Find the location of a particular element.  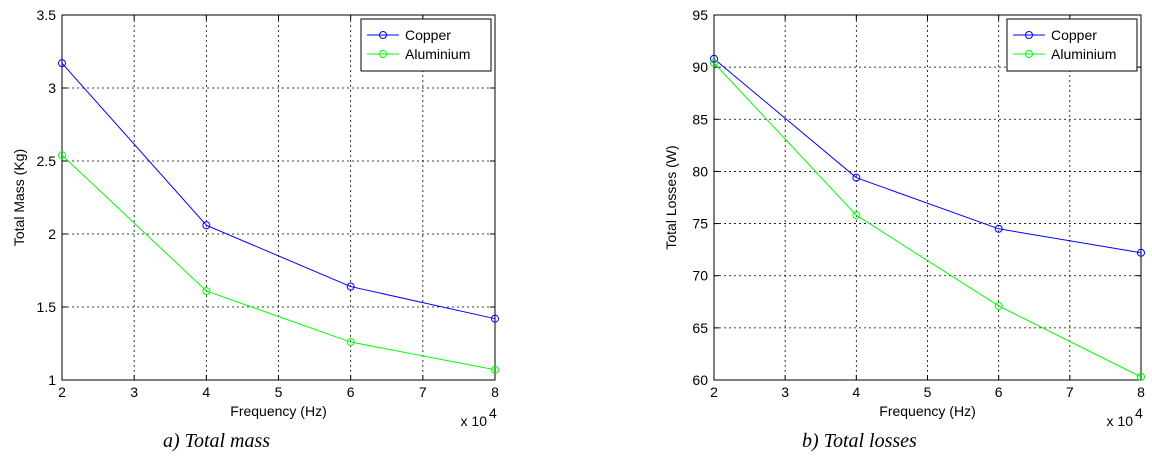

y-tick-label: 3.5 is located at coordinates (47, 15).